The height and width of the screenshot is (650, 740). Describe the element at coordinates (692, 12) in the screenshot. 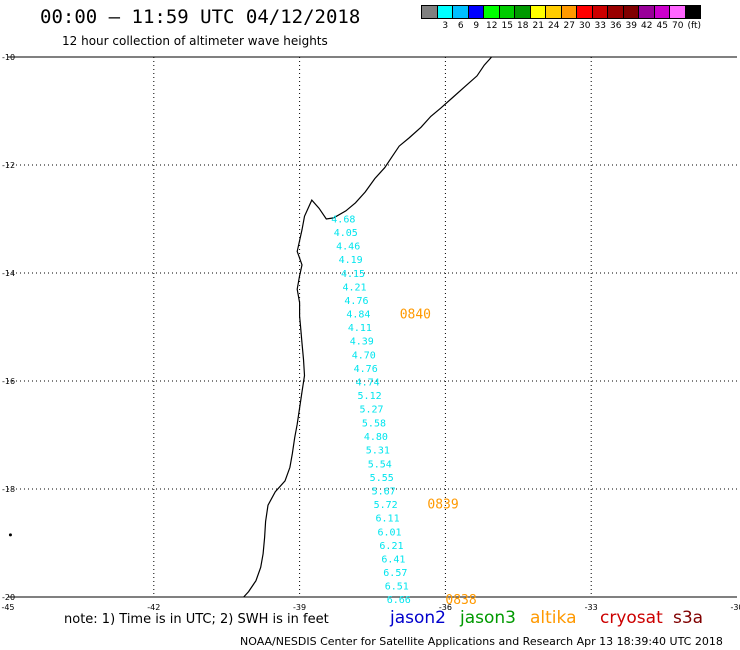

I see `colorbar-swatch` at that location.